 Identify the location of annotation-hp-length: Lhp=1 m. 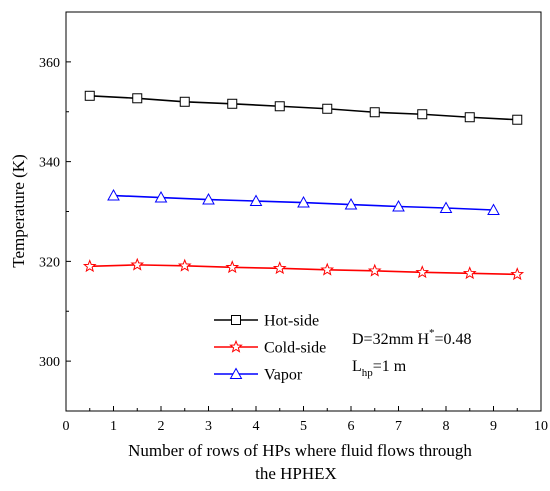
(379, 368).